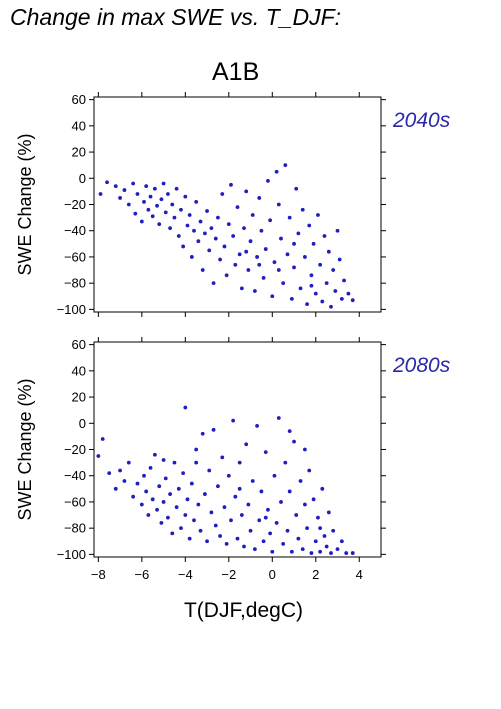  Describe the element at coordinates (243, 610) in the screenshot. I see `x-axis-label: T(DJF,degC)` at that location.